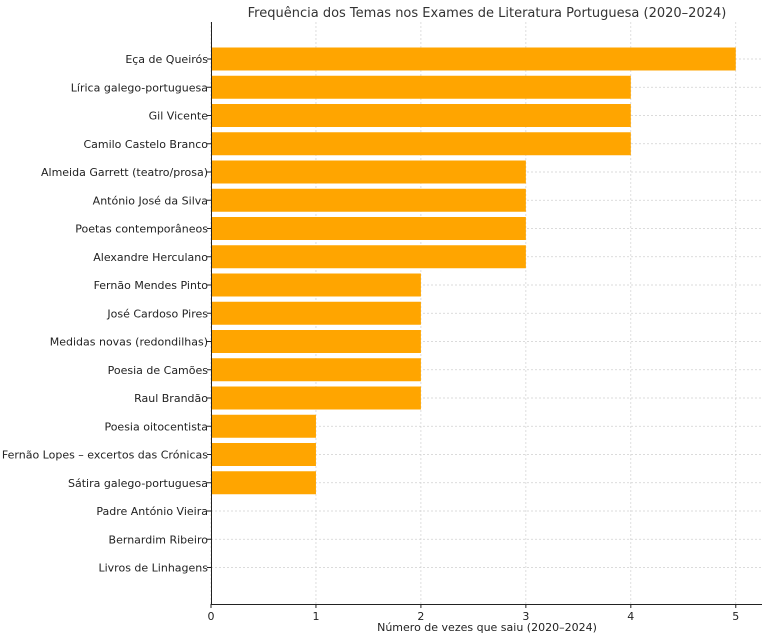 The height and width of the screenshot is (639, 768). Describe the element at coordinates (159, 539) in the screenshot. I see `category-label: Bernardim Ribeiro` at that location.